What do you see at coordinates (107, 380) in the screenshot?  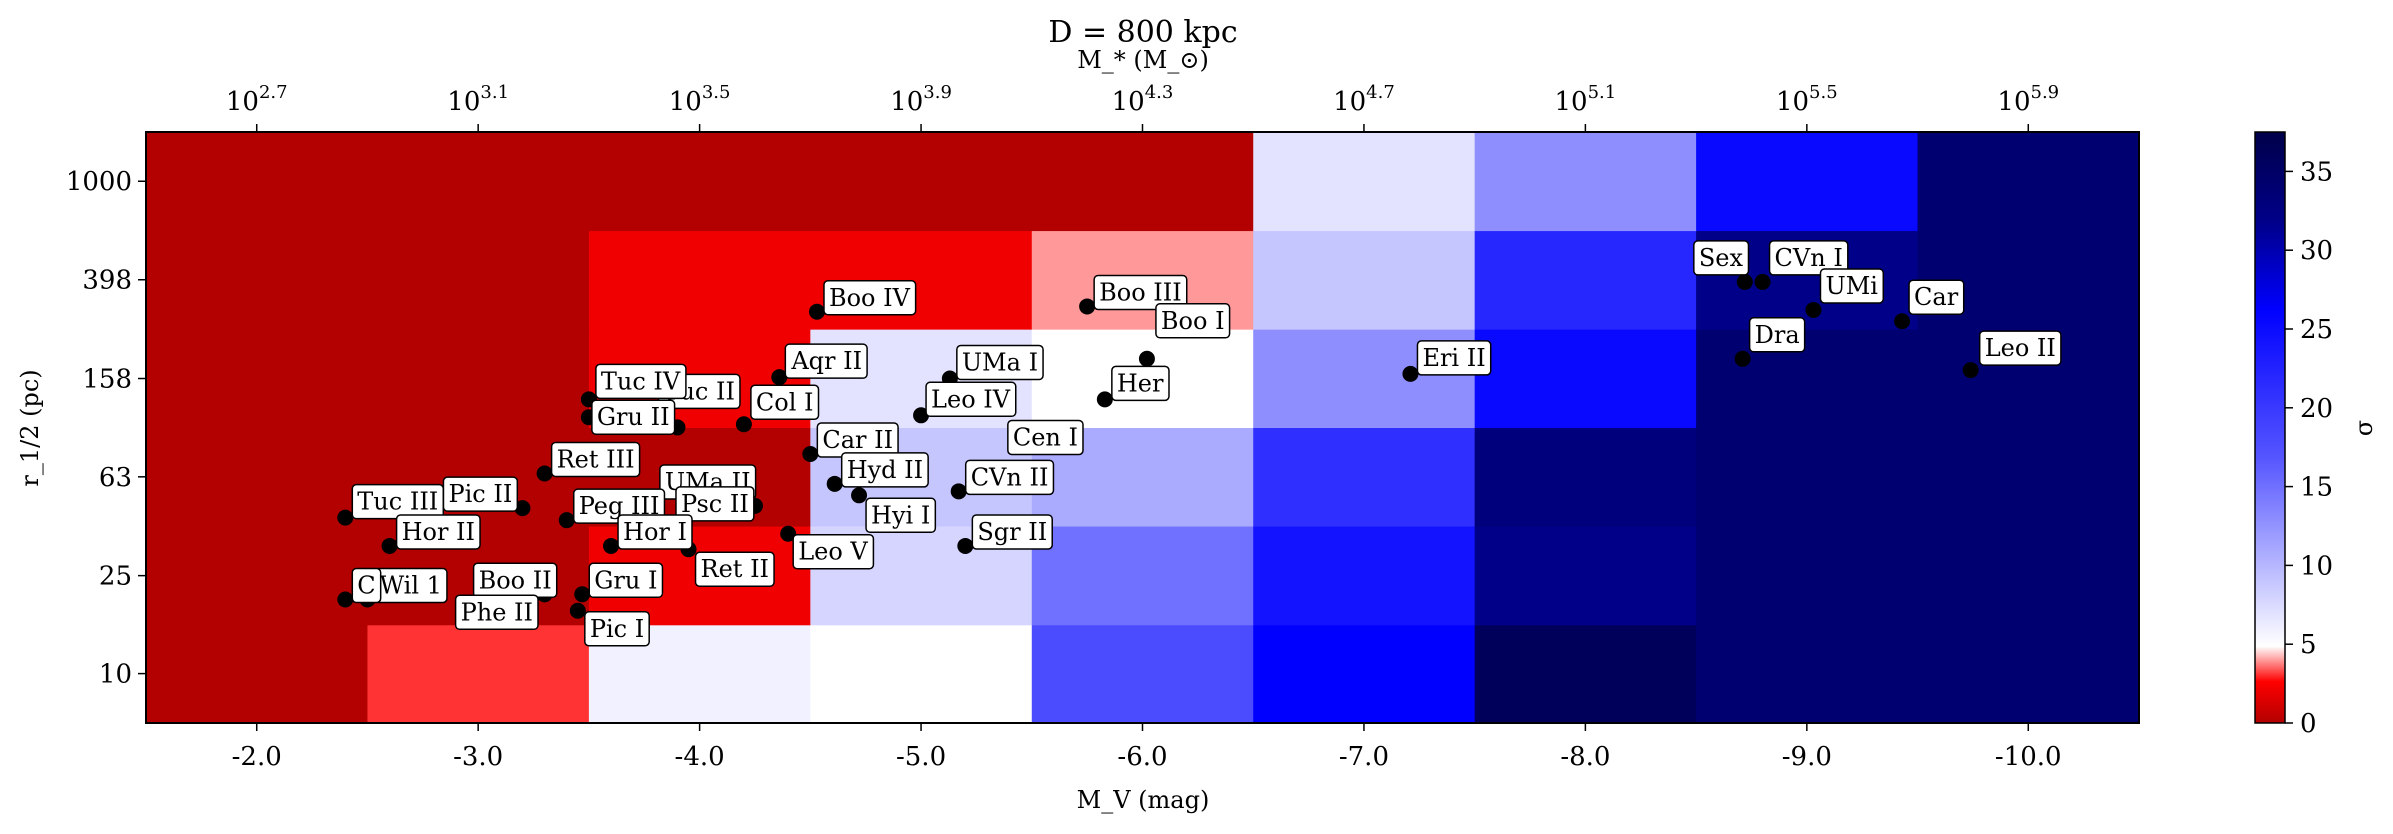 I see `y-tick-label: 158` at bounding box center [107, 380].